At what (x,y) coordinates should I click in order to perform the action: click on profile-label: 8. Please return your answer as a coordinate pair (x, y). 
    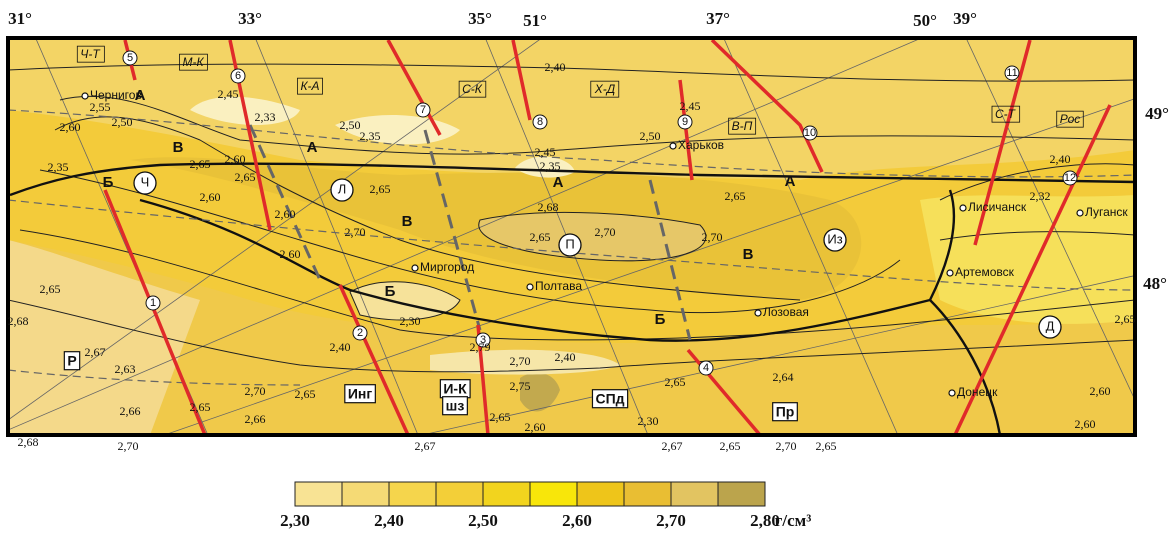
    Looking at the image, I should click on (540, 122).